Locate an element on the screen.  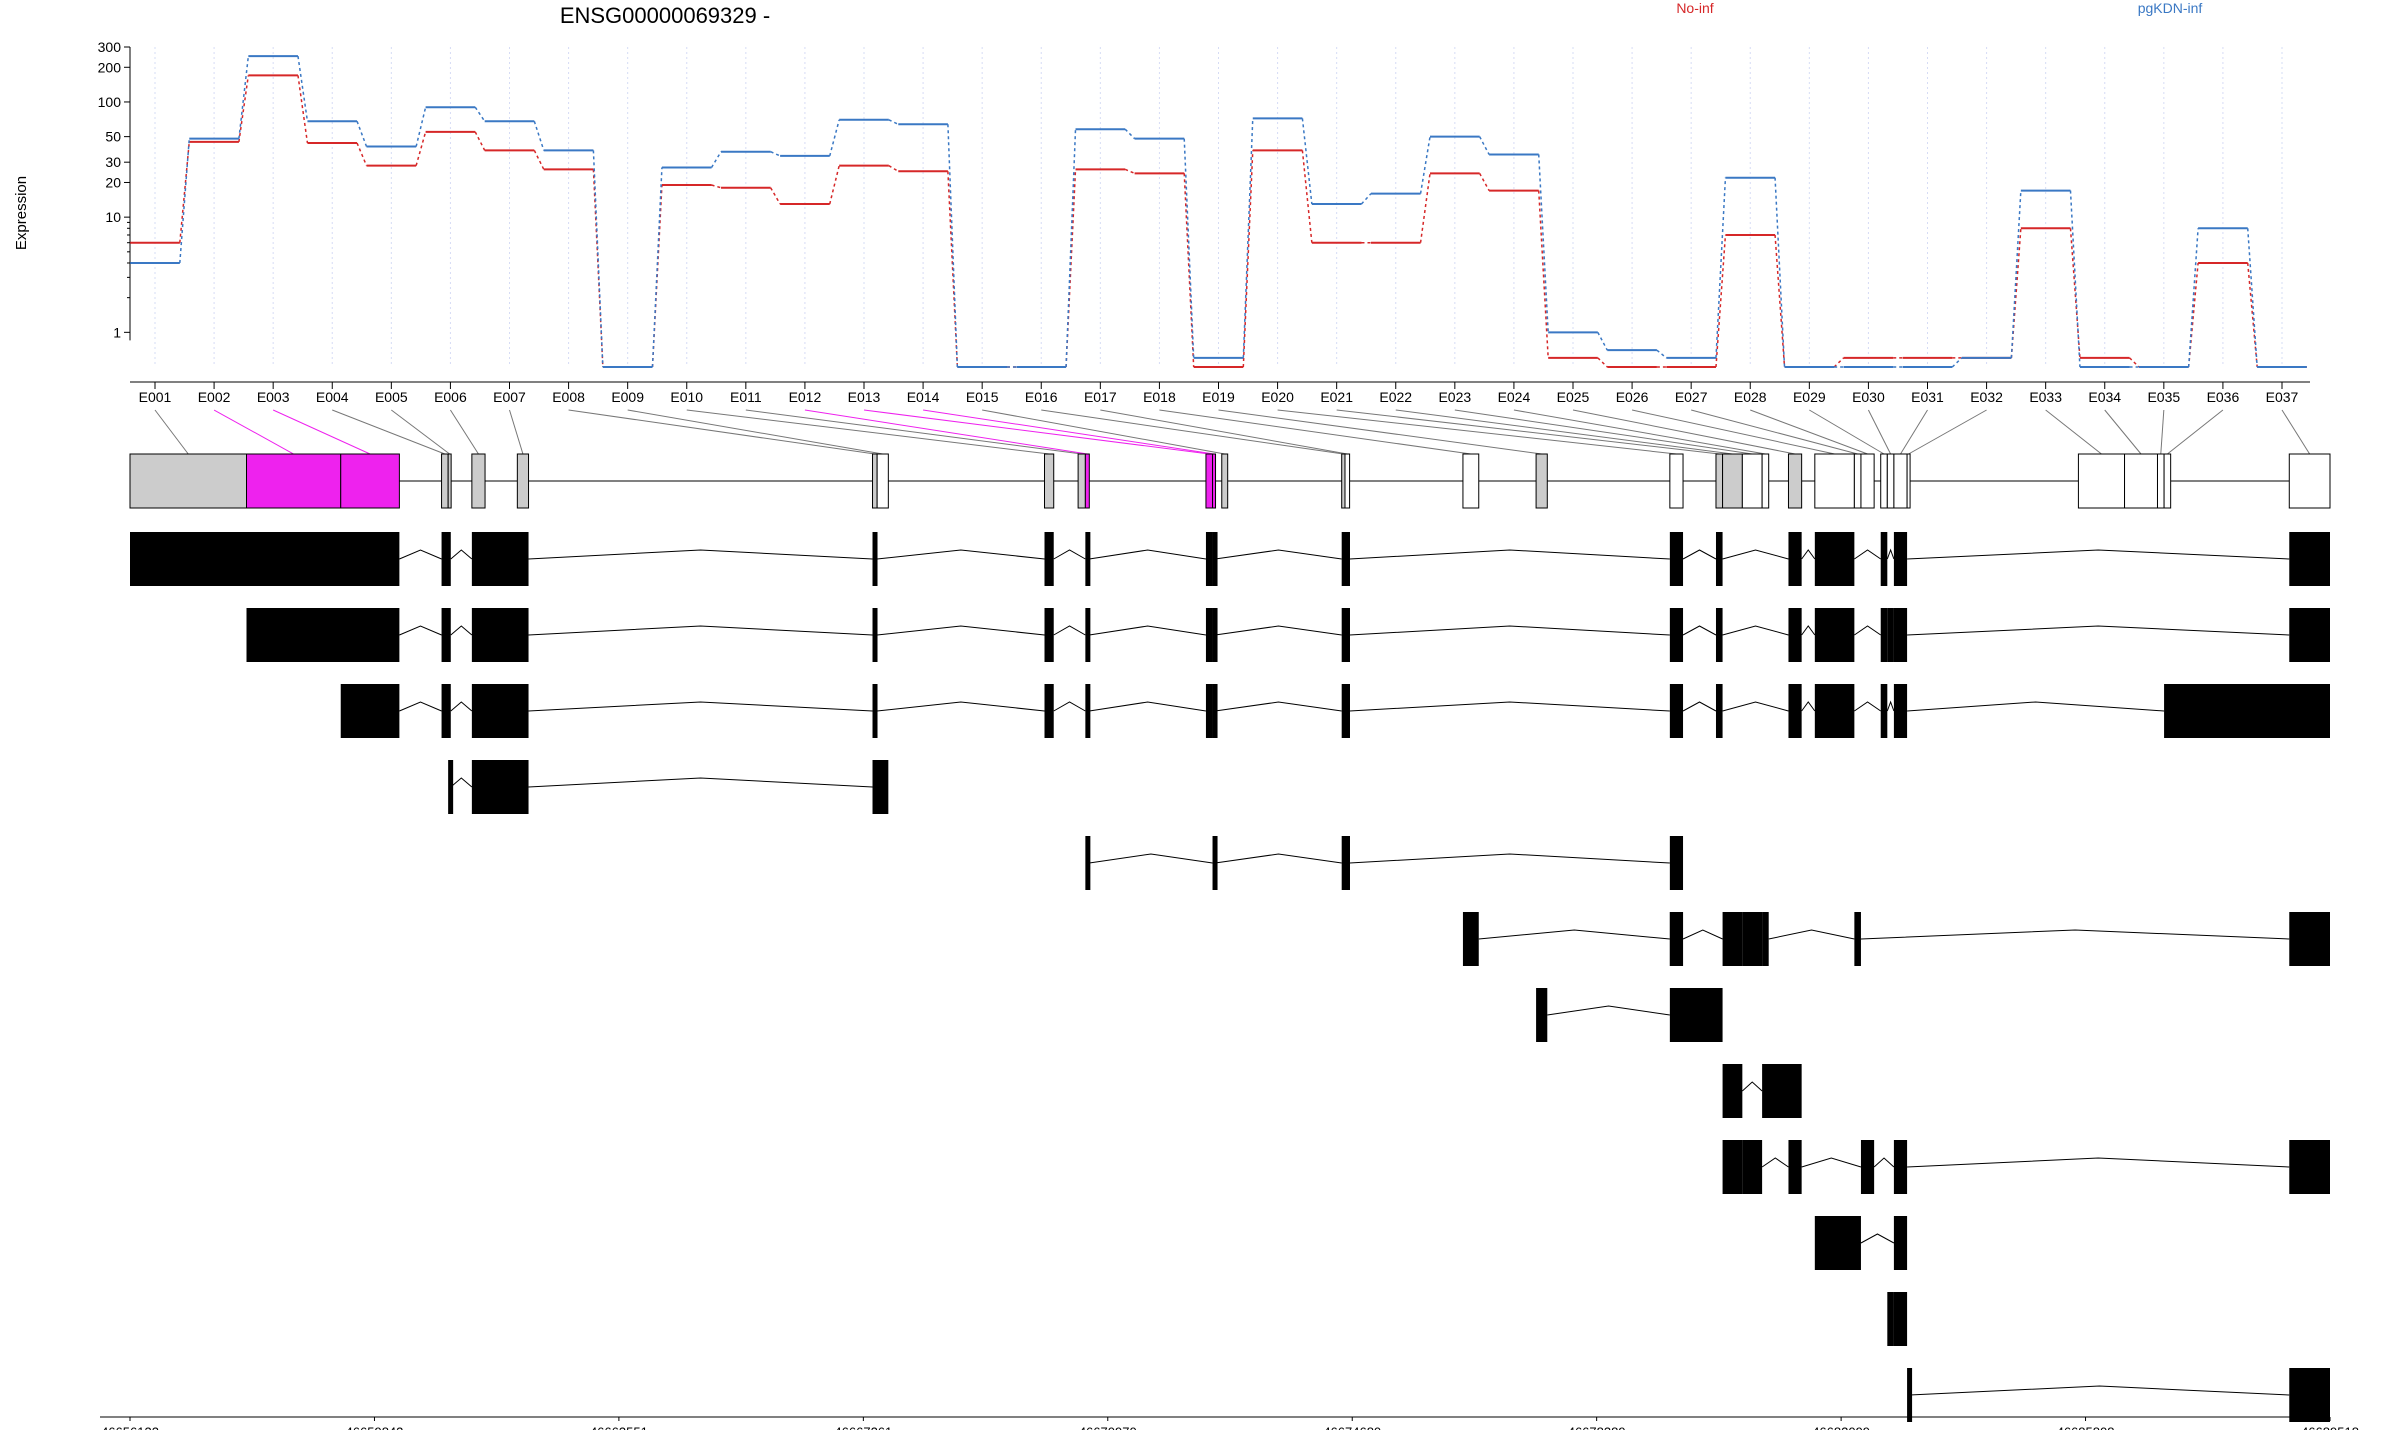
exon-bin-e006 is located at coordinates (478, 481).